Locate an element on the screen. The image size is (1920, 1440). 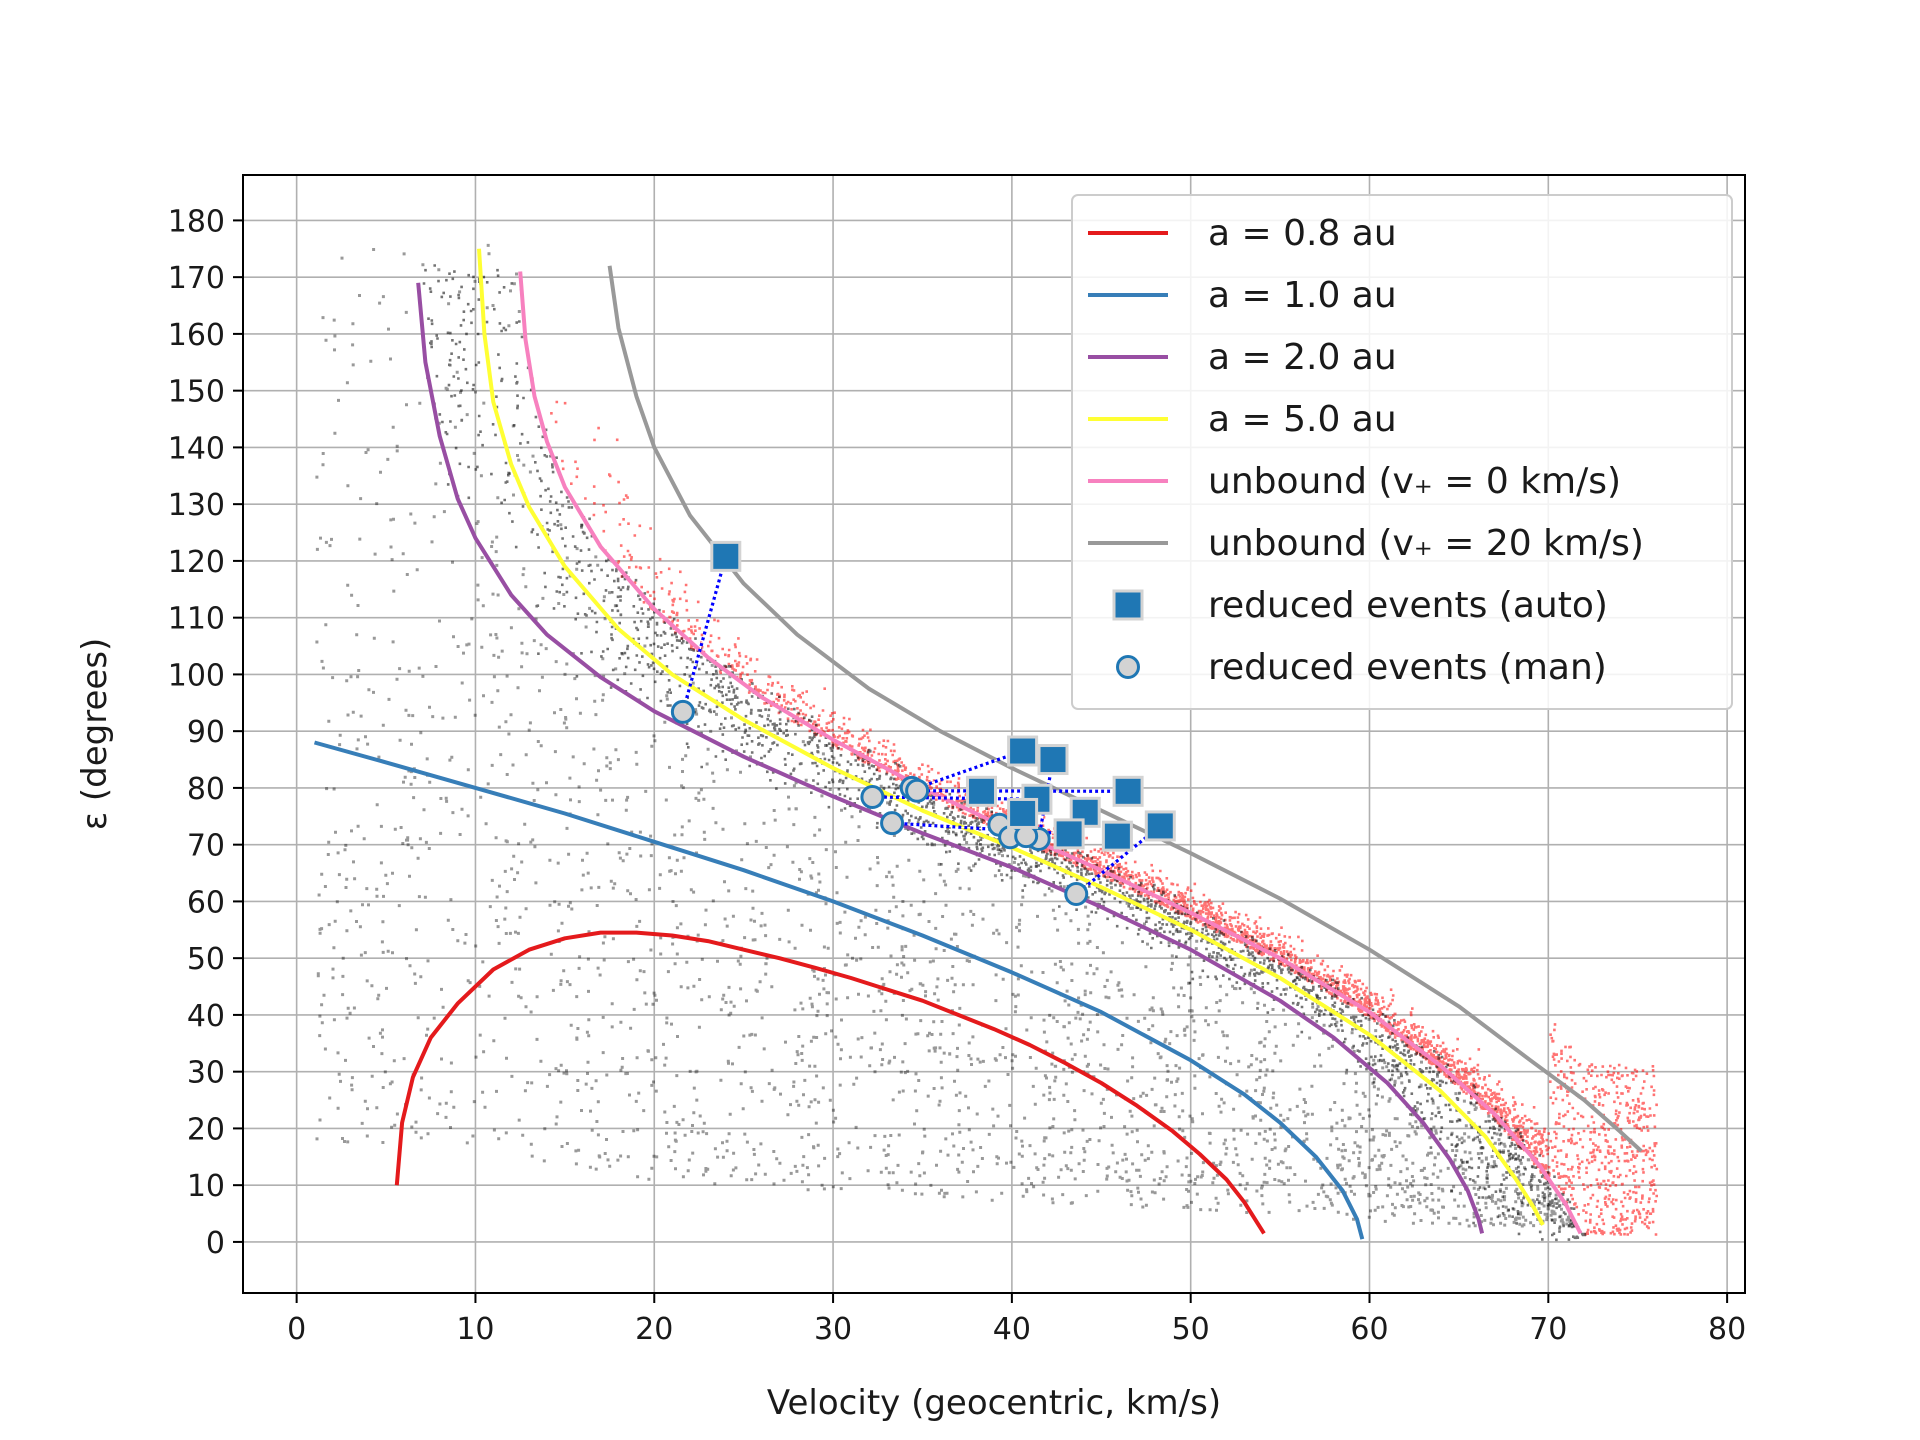
y-tick-label: 150 is located at coordinates (196, 392).